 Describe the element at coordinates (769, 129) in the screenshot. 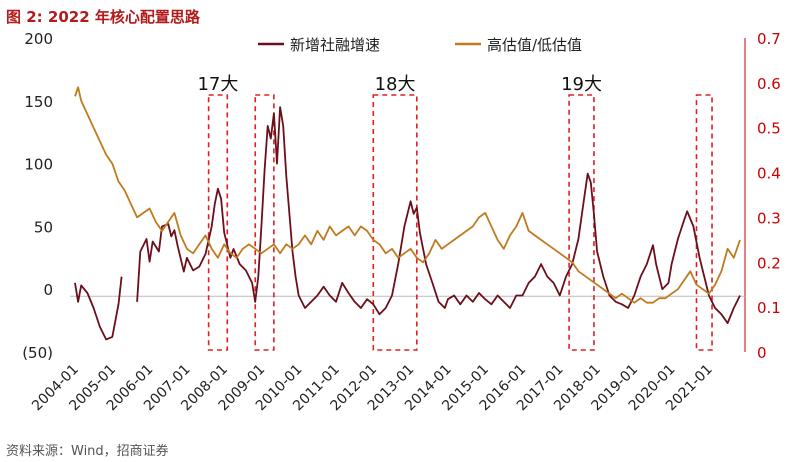

I see `right-axis-tick-label: 0.5` at that location.